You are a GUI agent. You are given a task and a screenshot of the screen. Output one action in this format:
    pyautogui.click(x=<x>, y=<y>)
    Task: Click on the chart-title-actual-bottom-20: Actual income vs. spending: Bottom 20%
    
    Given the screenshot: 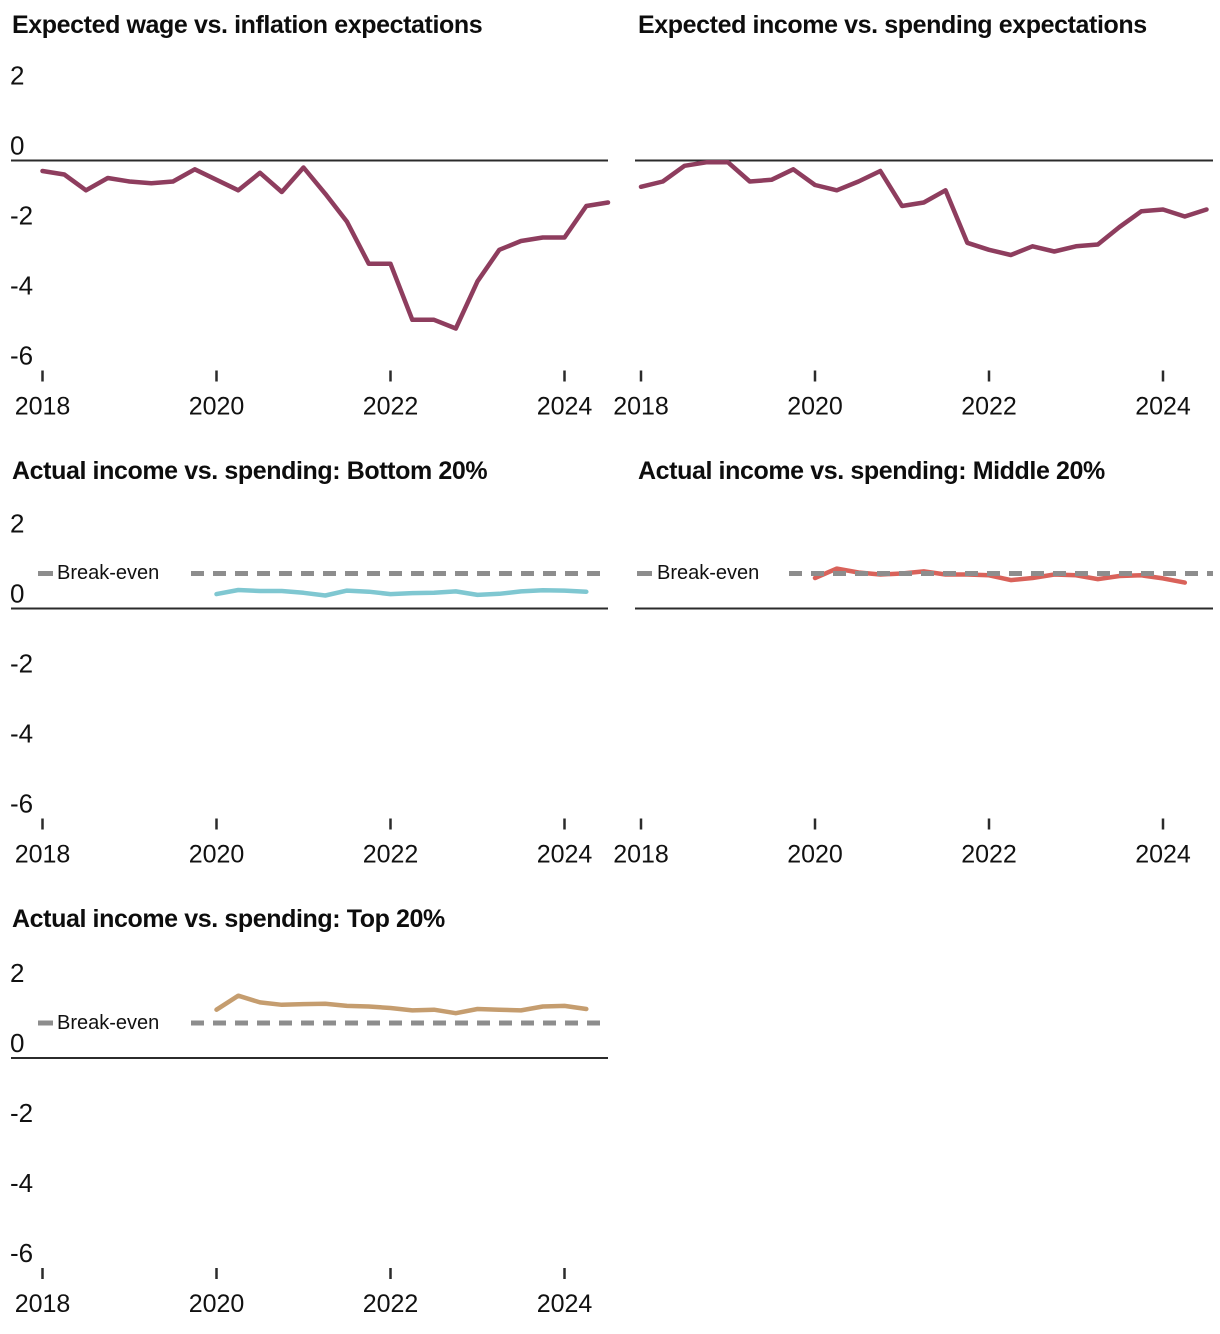 What is the action you would take?
    pyautogui.click(x=250, y=471)
    